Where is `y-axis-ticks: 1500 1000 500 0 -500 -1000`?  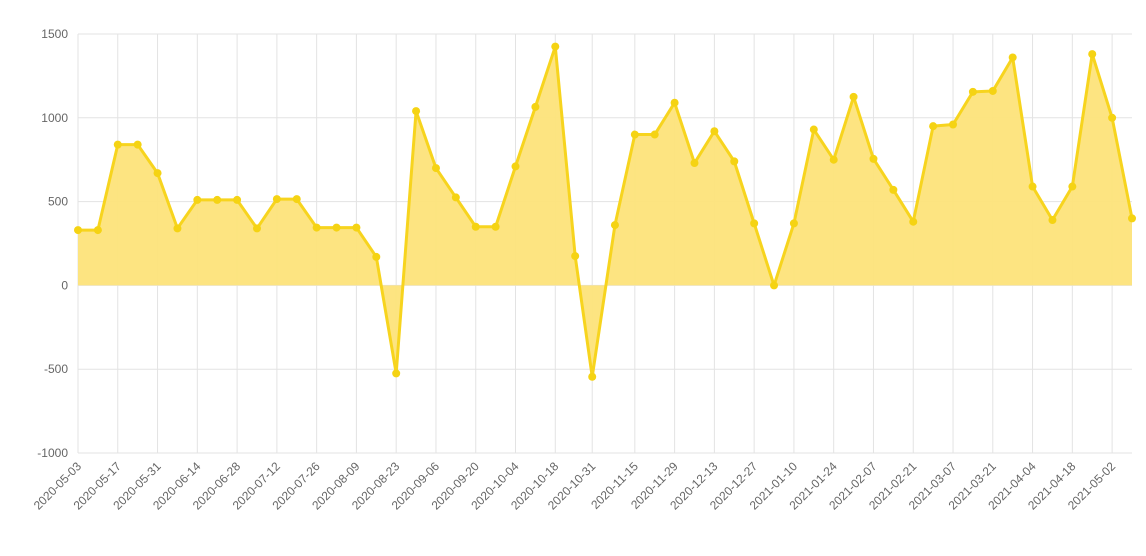 y-axis-ticks: 1500 1000 500 0 -500 -1000 is located at coordinates (52, 243).